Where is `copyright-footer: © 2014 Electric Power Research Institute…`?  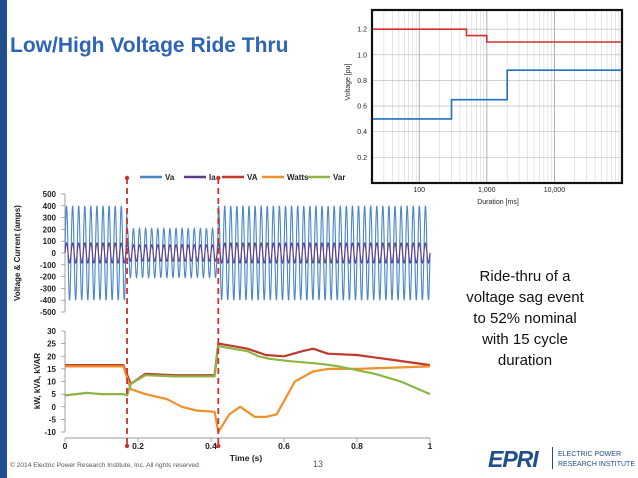
copyright-footer: © 2014 Electric Power Research Institute… is located at coordinates (105, 465).